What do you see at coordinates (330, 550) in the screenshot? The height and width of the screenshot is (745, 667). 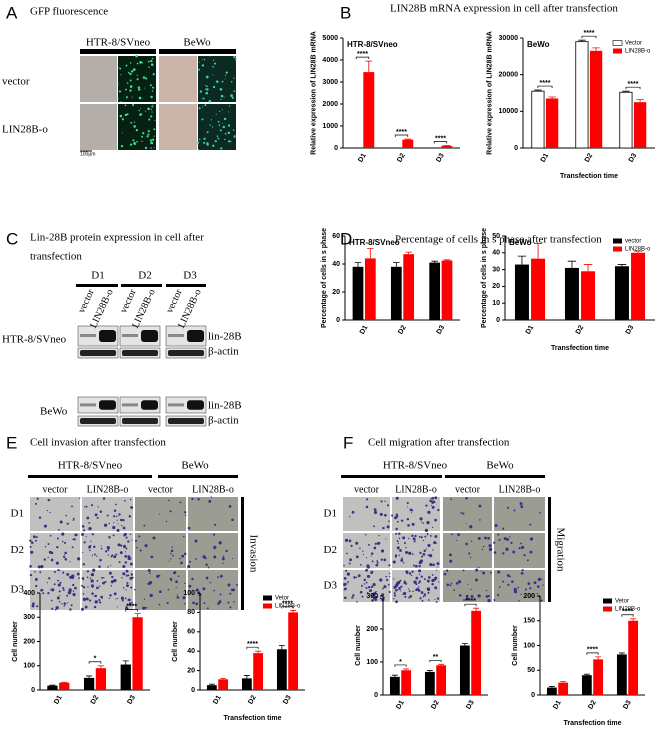 I see `row-label: D2` at bounding box center [330, 550].